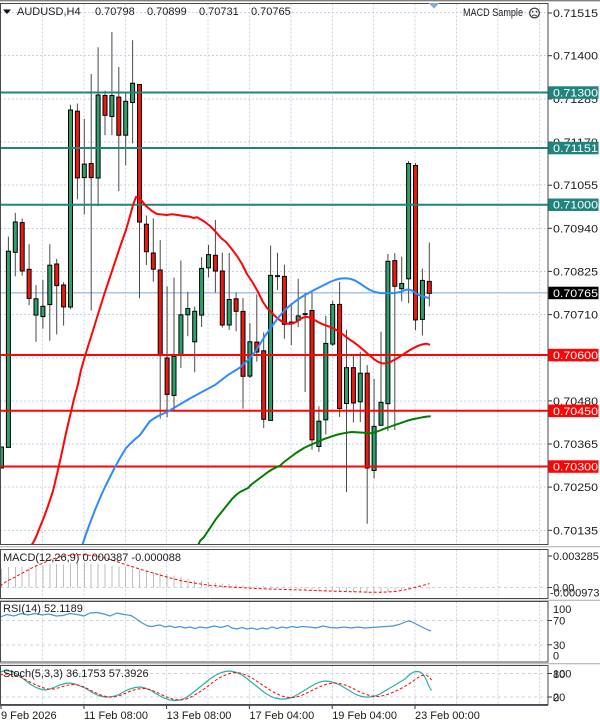  I want to click on svg-text: AUDUSD,H4, so click(49, 12).